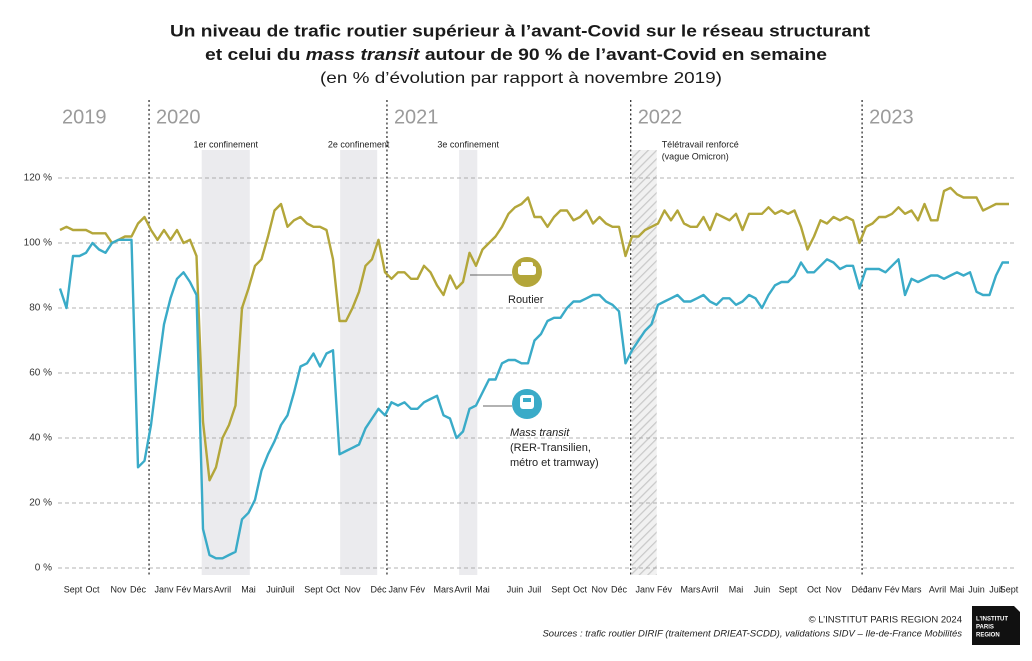 This screenshot has width=1032, height=661. I want to click on span-label: (vague Omicron), so click(695, 156).